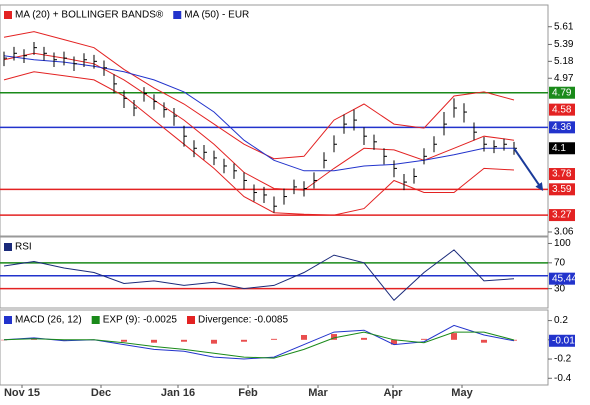 The width and height of the screenshot is (590, 405). What do you see at coordinates (394, 393) in the screenshot?
I see `x-tick-label: Apr` at bounding box center [394, 393].